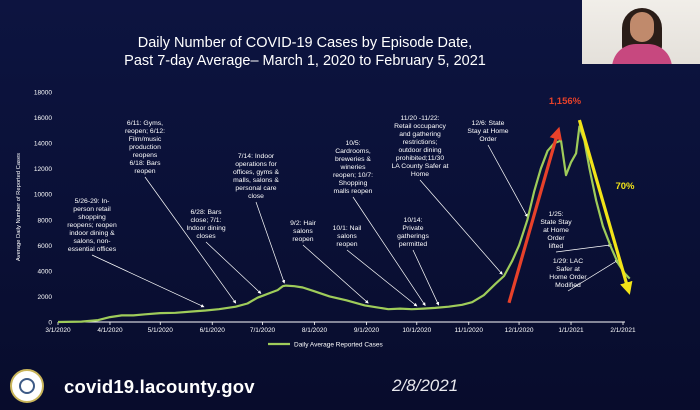  Describe the element at coordinates (605, 207) in the screenshot. I see `decrease-arrow` at that location.